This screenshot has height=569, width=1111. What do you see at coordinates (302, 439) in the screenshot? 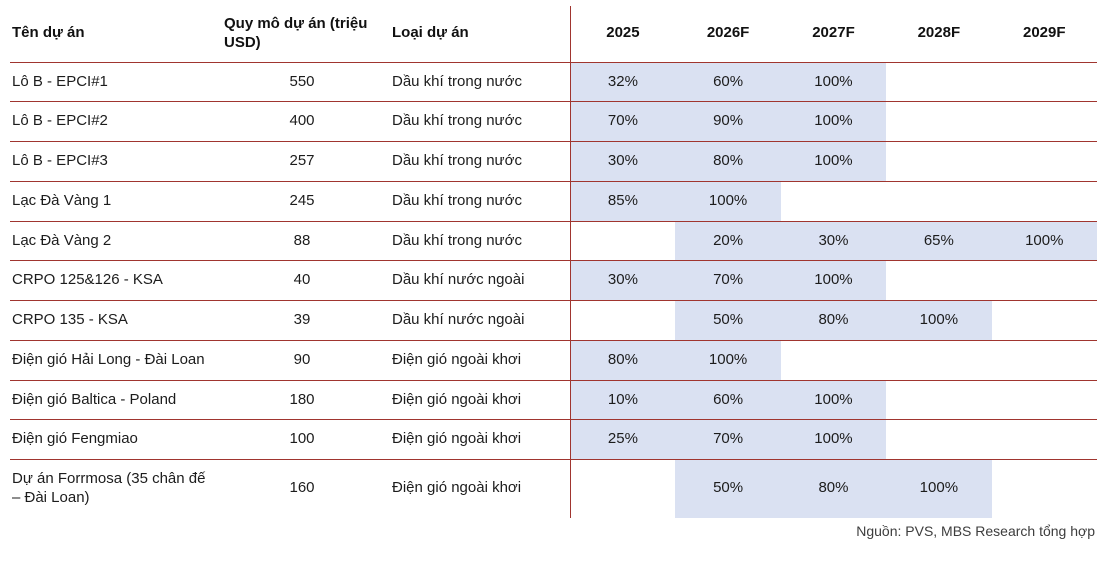
I see `project-size-cell: 100` at bounding box center [302, 439].